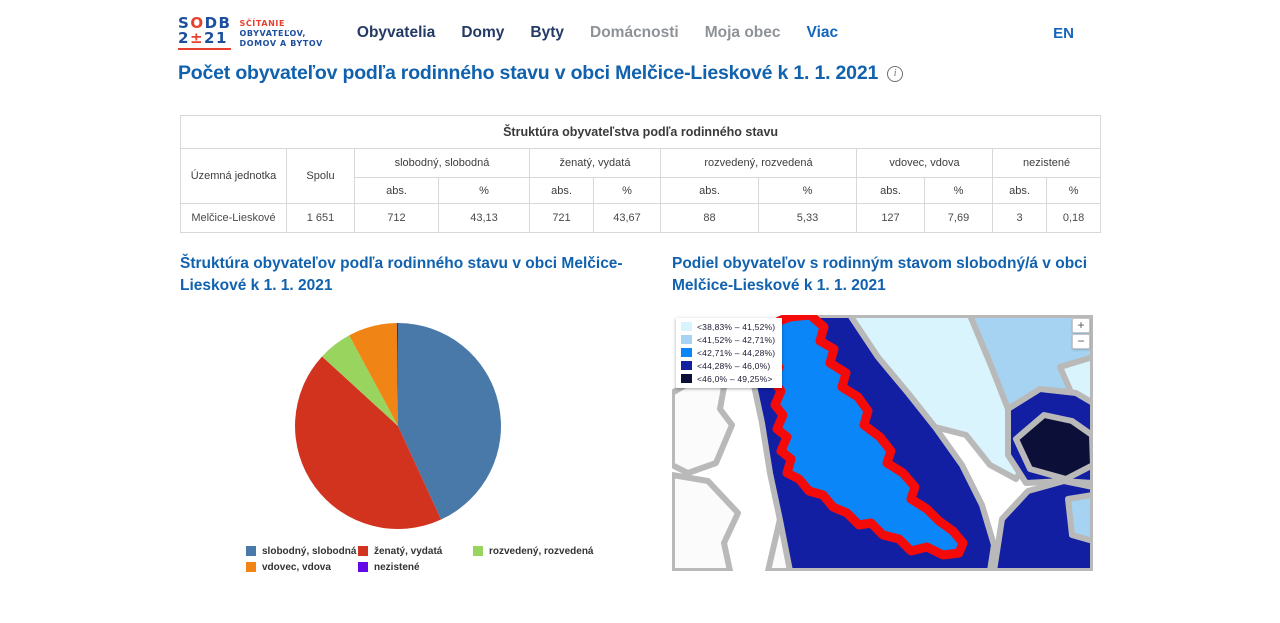 This screenshot has width=1280, height=623. What do you see at coordinates (895, 73) in the screenshot?
I see `info-icon: i` at bounding box center [895, 73].